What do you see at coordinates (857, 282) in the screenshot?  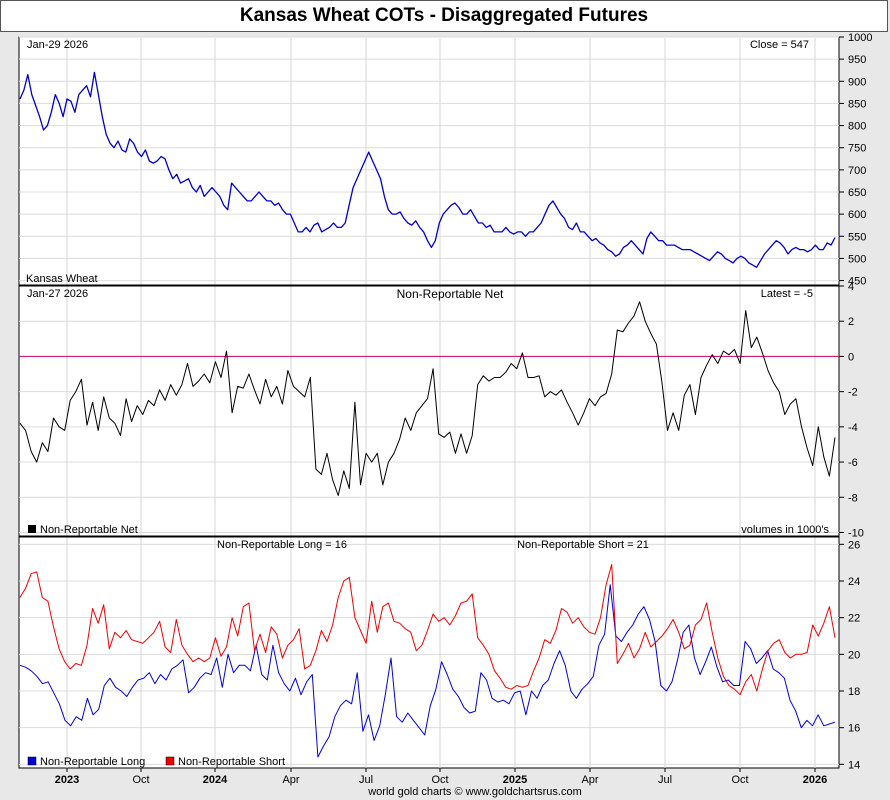 I see `y-tick-label: 450` at bounding box center [857, 282].